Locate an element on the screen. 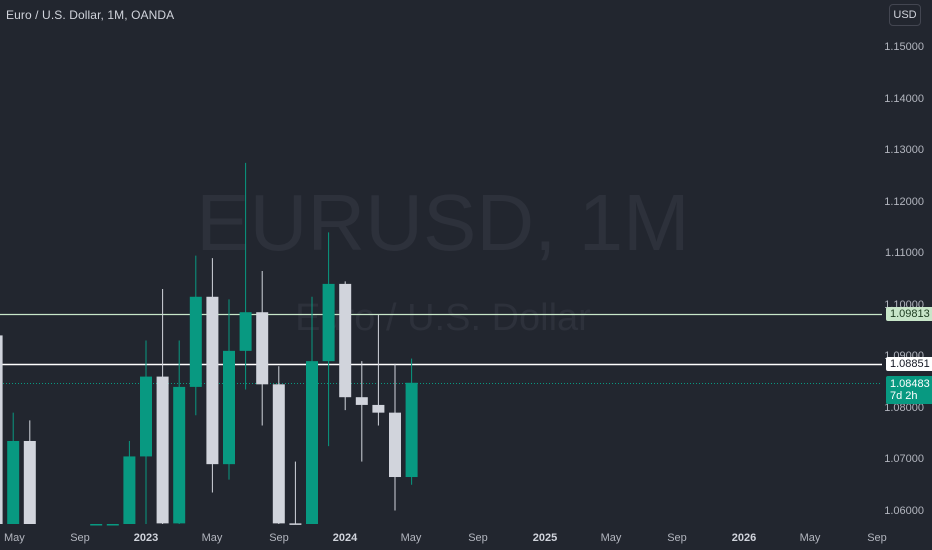 The image size is (932, 550). price-tick-label: 1.08000 is located at coordinates (904, 407).